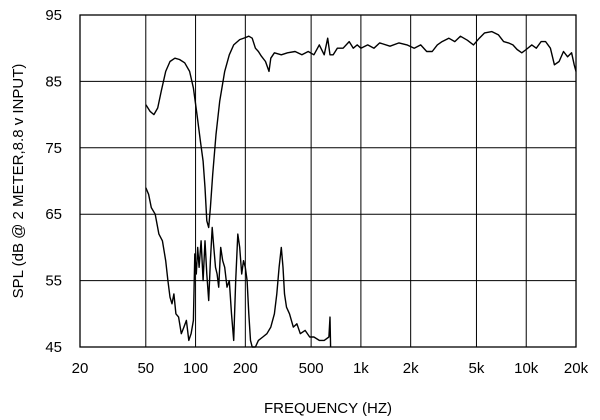 This screenshot has height=420, width=600. Describe the element at coordinates (53, 15) in the screenshot. I see `y-tick-label: 95` at that location.